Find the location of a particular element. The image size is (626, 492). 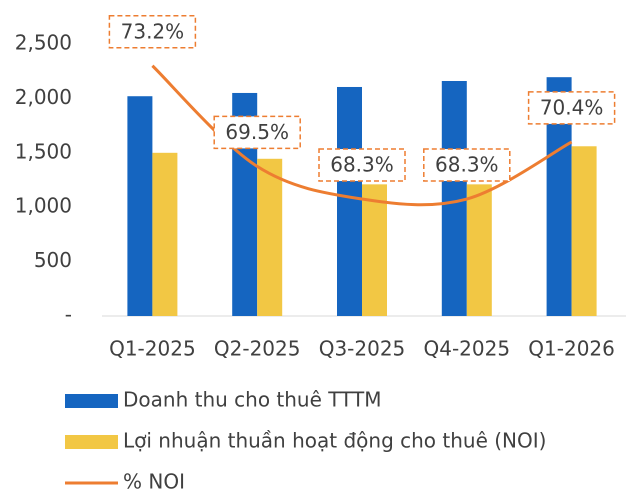

y-tick-label: 1,000 is located at coordinates (43, 206).